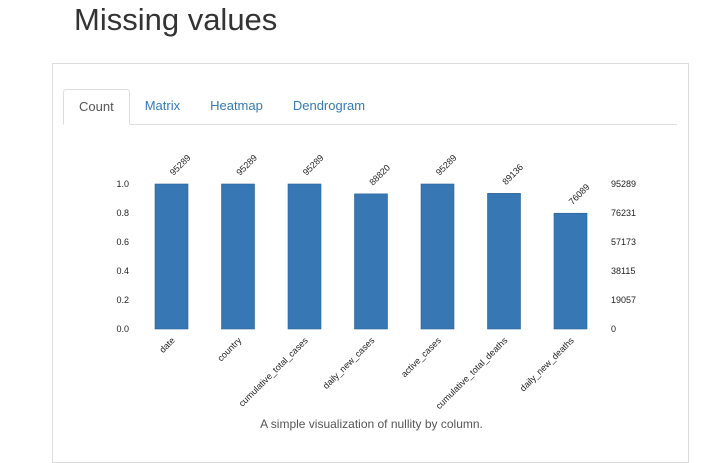  What do you see at coordinates (623, 213) in the screenshot?
I see `right-tick-label: 76231` at bounding box center [623, 213].